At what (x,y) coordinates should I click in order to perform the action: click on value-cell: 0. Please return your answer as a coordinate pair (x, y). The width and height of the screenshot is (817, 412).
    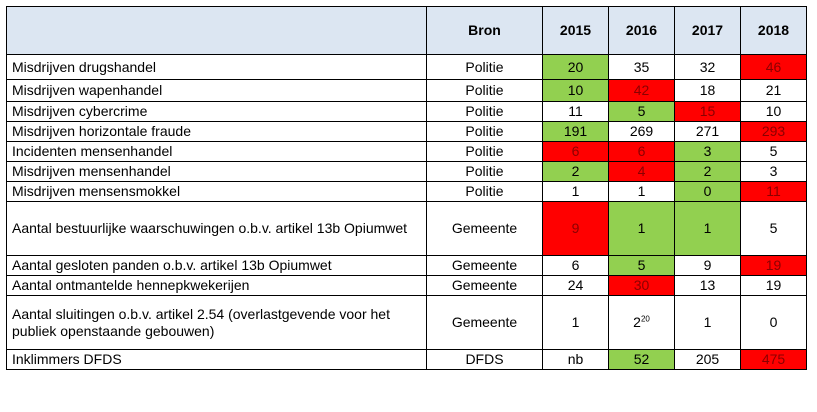
    Looking at the image, I should click on (773, 322).